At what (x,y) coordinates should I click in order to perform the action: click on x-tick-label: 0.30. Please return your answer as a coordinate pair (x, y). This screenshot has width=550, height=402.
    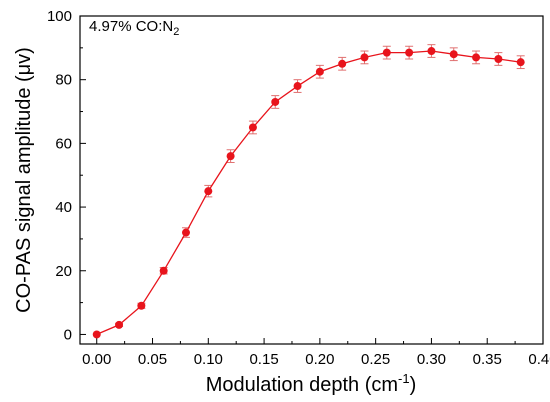
    Looking at the image, I should click on (431, 359).